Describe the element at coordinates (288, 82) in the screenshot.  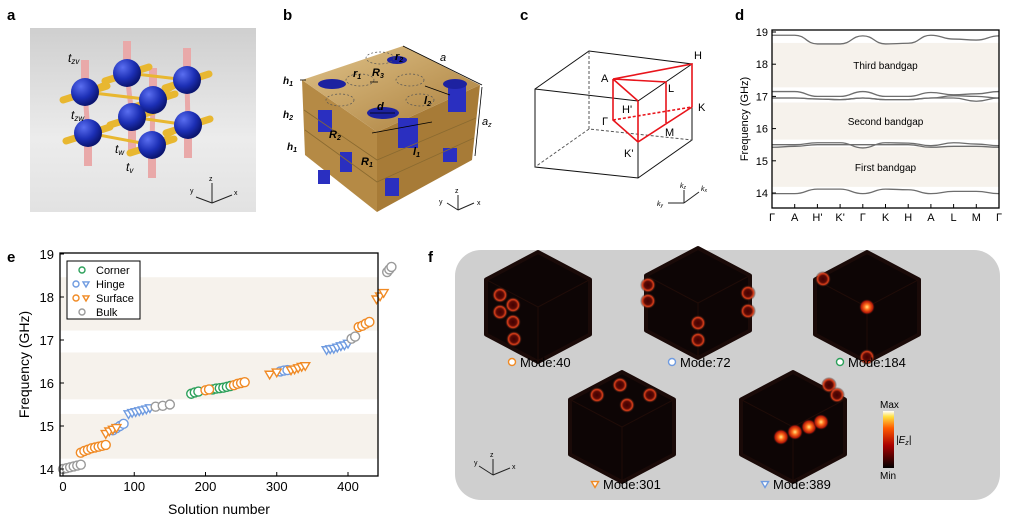
I see `label-h1-top: h1` at that location.